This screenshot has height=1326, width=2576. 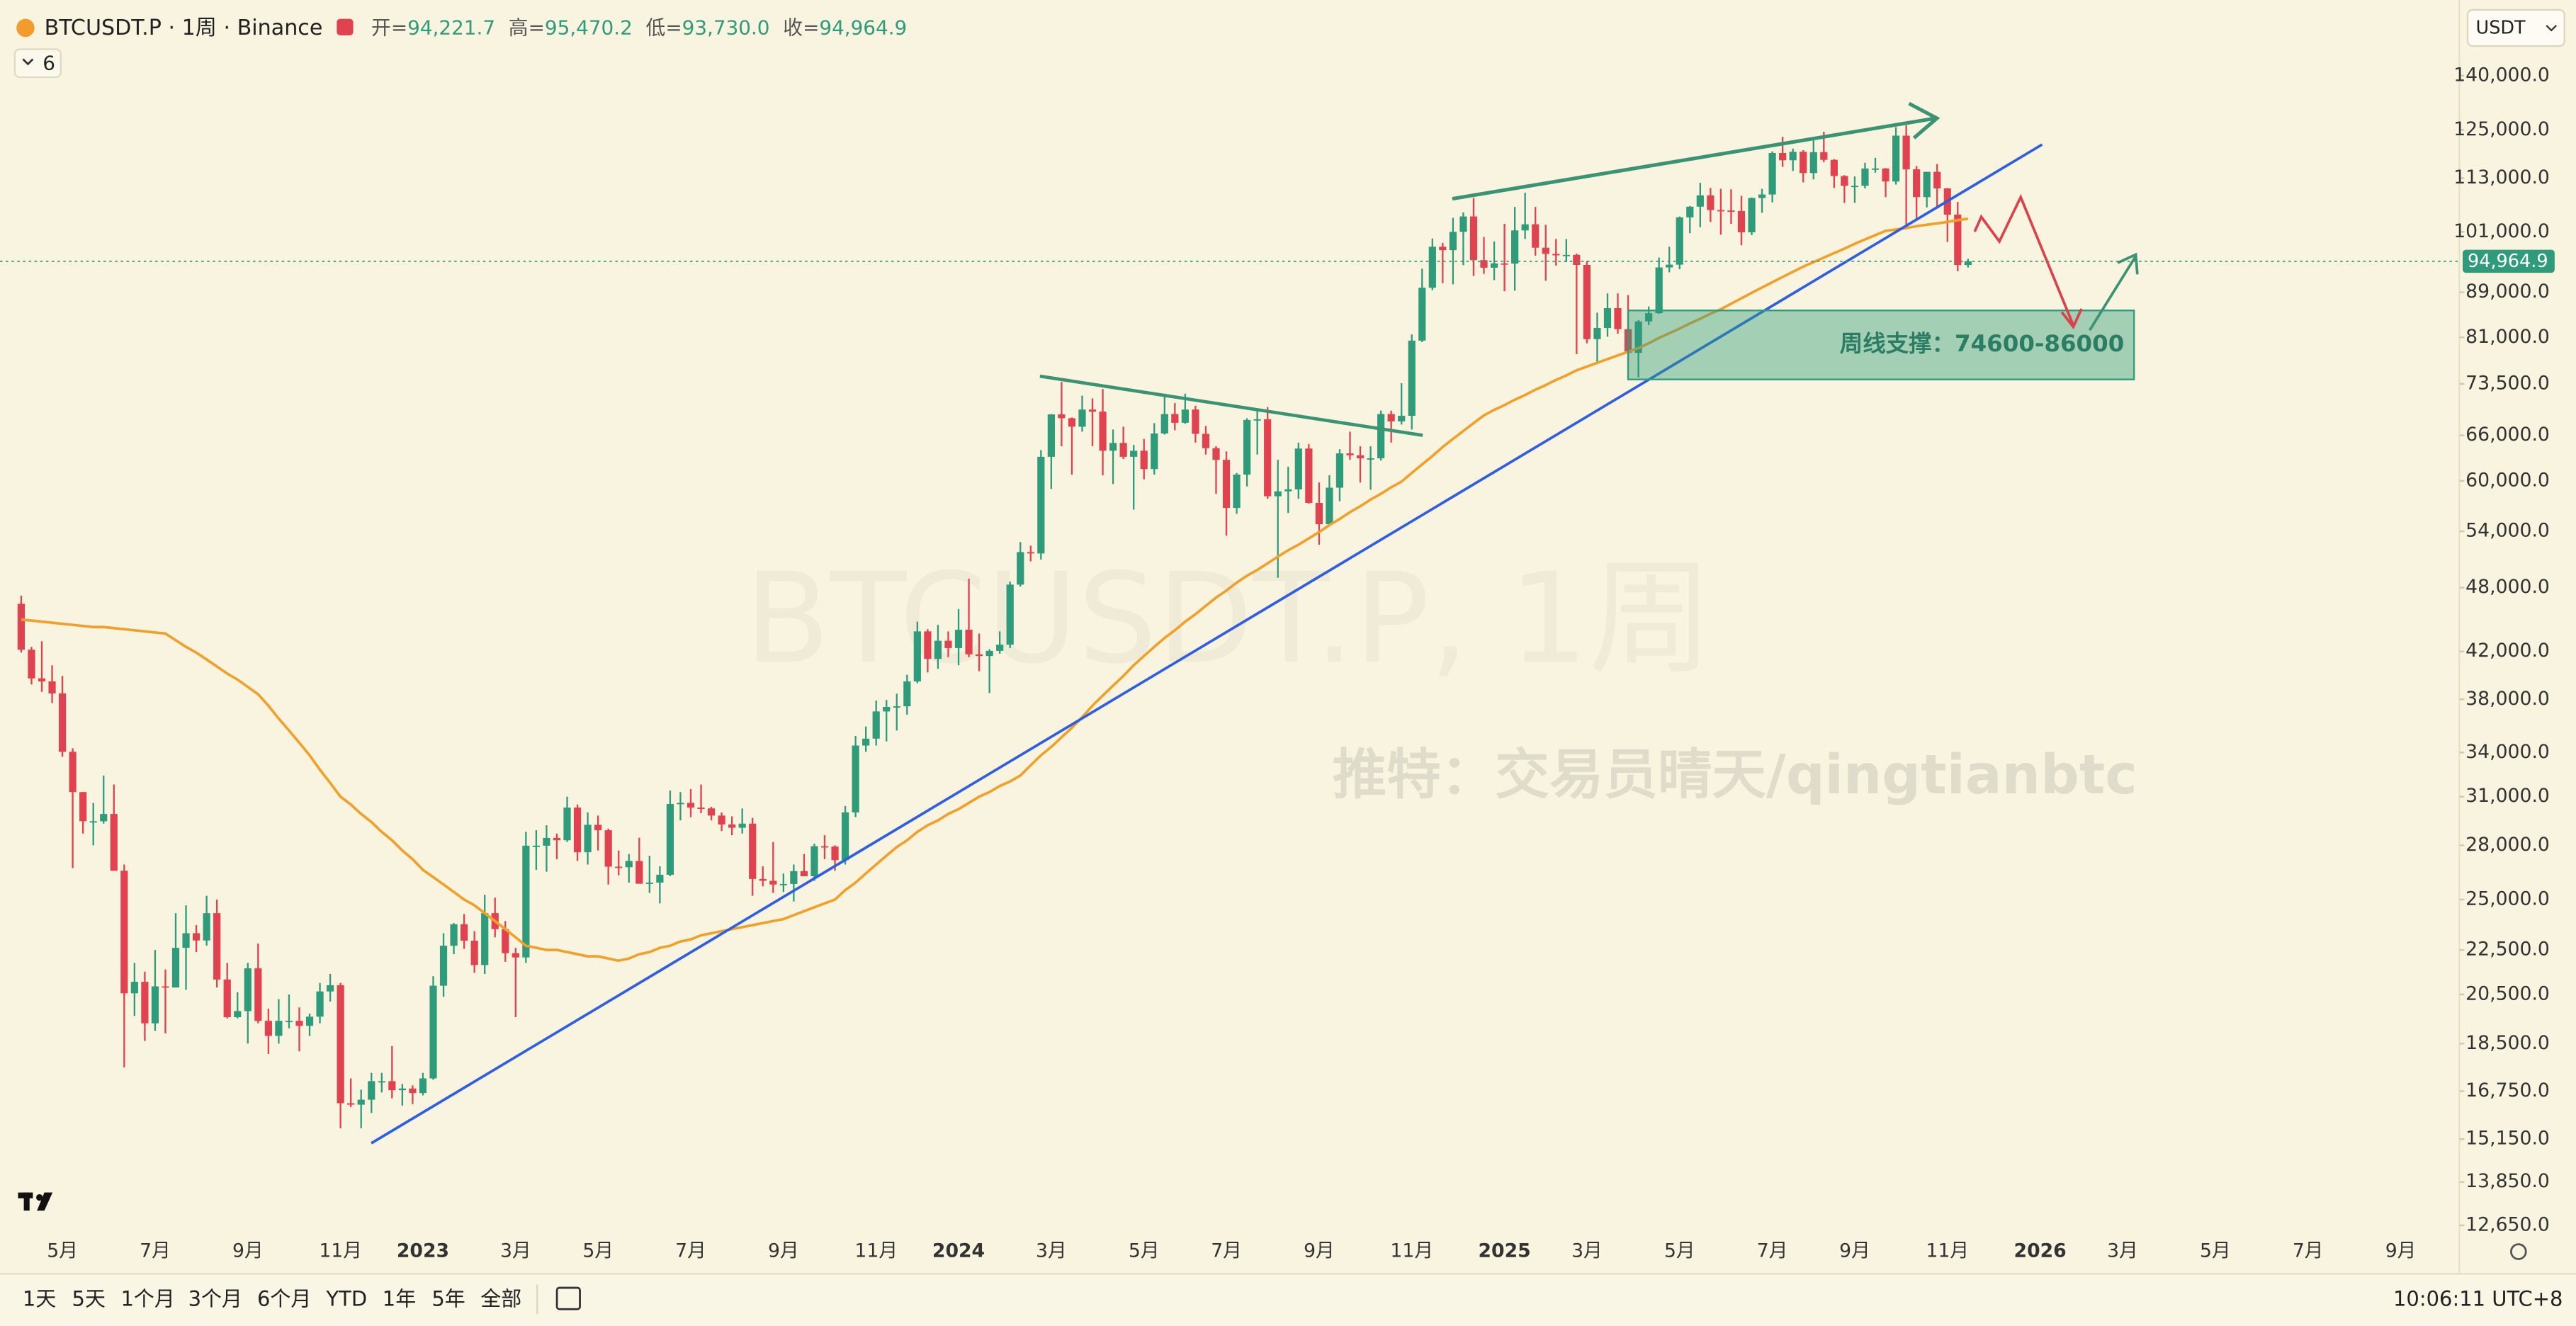 What do you see at coordinates (2122, 1251) in the screenshot?
I see `x-tick-label: 3月` at bounding box center [2122, 1251].